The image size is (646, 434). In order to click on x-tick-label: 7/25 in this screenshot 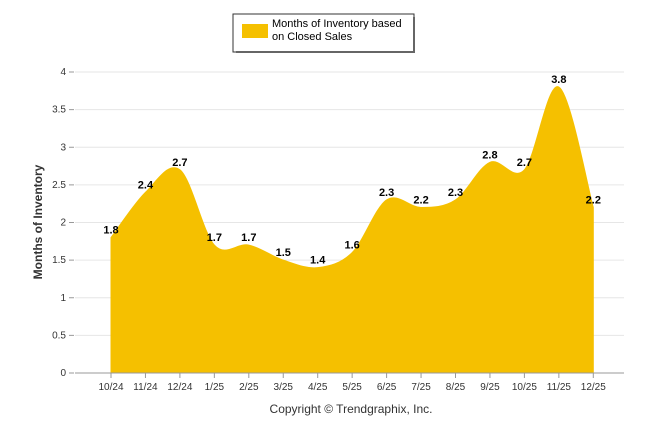, I will do `click(421, 387)`.